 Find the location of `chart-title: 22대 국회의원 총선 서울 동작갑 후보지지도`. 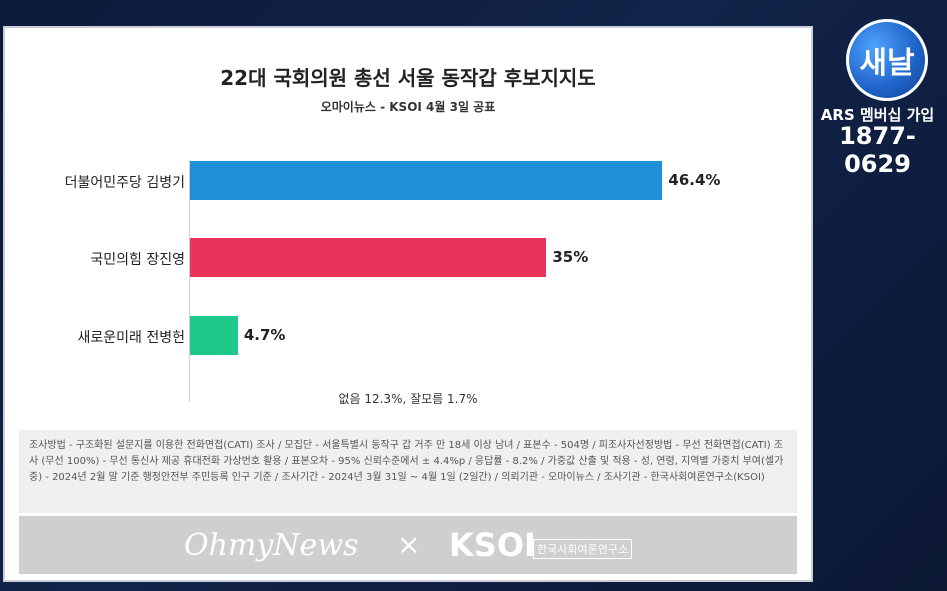

chart-title: 22대 국회의원 총선 서울 동작갑 후보지지도 is located at coordinates (408, 78).